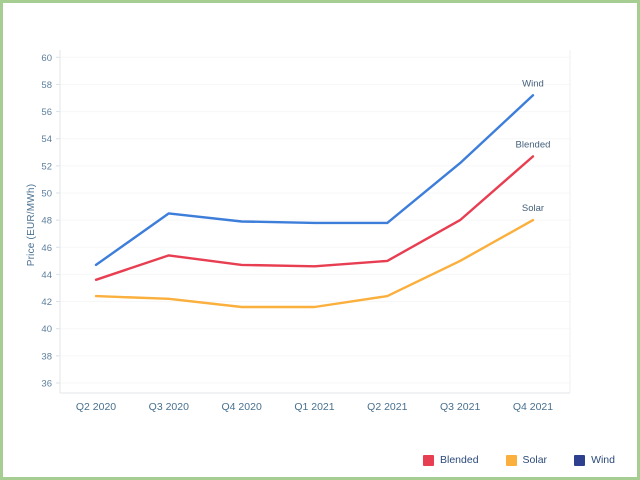 This screenshot has width=640, height=480. What do you see at coordinates (46, 329) in the screenshot?
I see `y-tick-label: 40` at bounding box center [46, 329].